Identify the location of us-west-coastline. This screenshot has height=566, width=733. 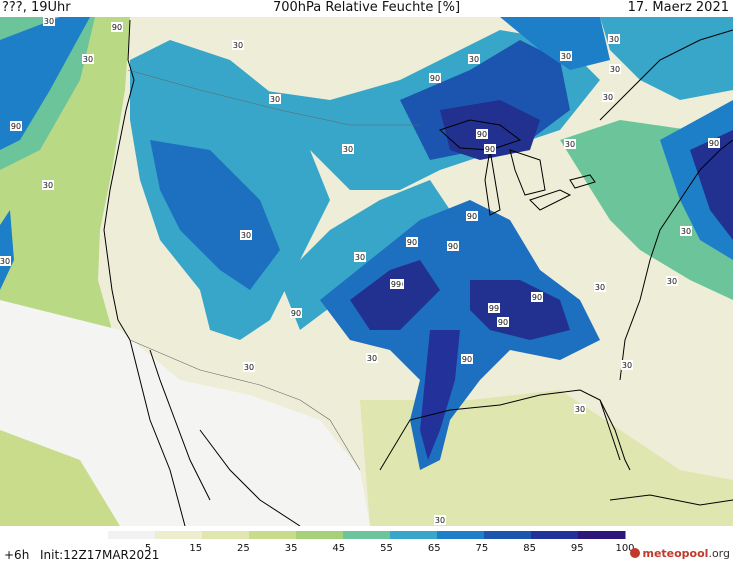
(119, 180).